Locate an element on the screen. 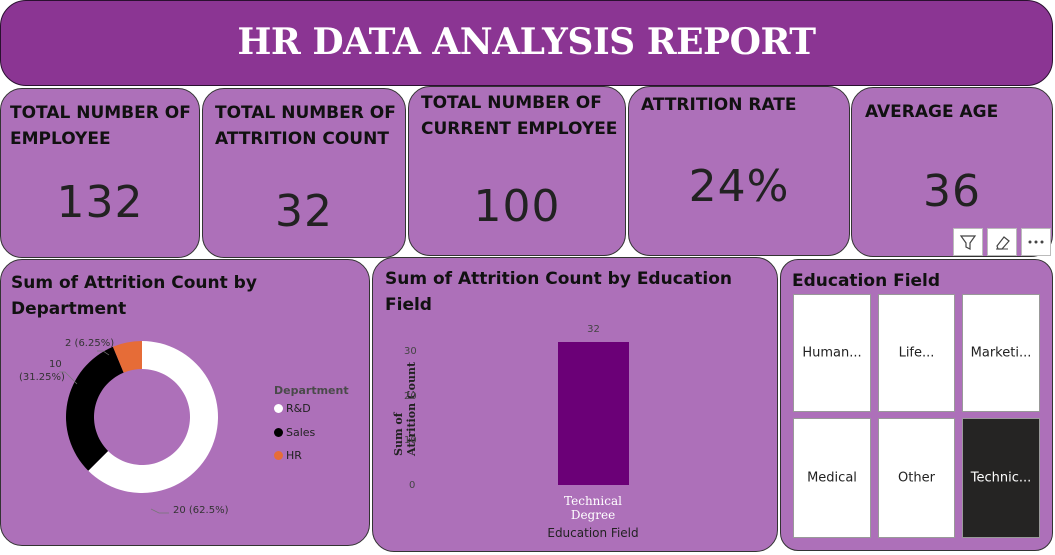  legend-label: Sales is located at coordinates (301, 432).